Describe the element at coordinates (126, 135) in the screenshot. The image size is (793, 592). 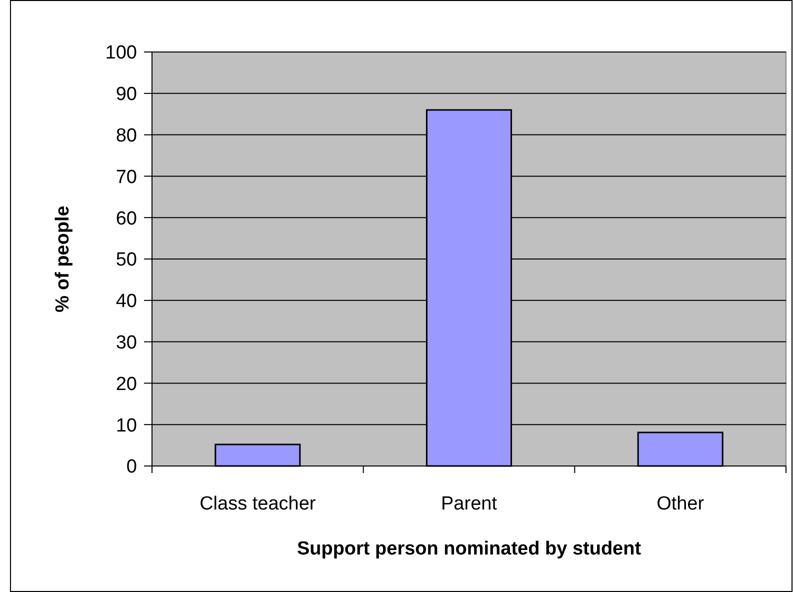
I see `y-tick-label: 80` at that location.